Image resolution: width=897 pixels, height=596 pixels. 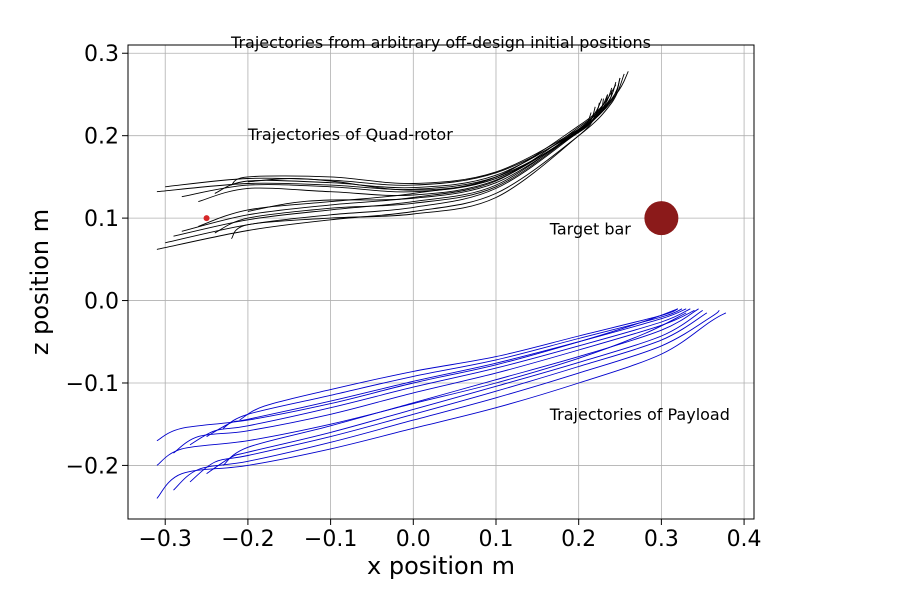 What do you see at coordinates (744, 539) in the screenshot?
I see `x-tick-label: 0.4` at bounding box center [744, 539].